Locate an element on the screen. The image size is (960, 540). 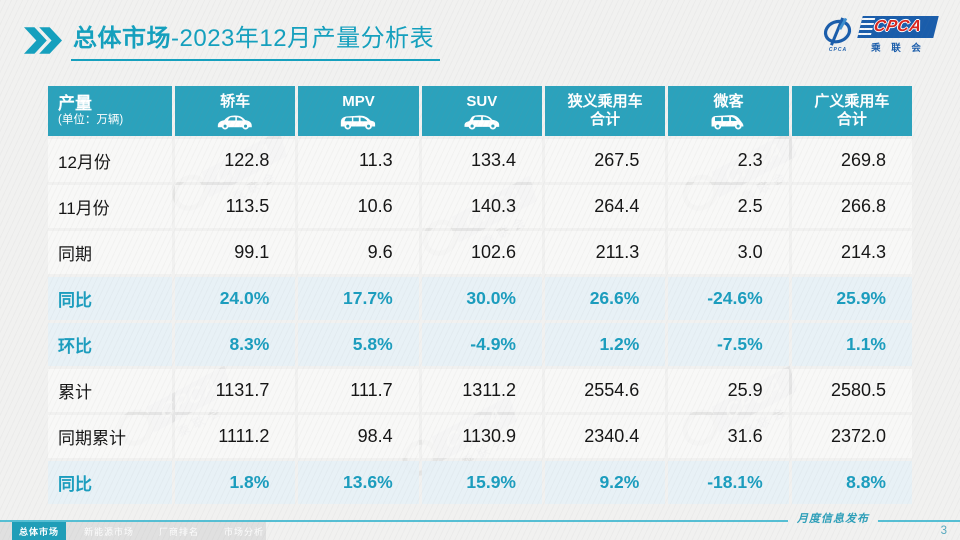
table-cell: 1111.2 is located at coordinates (235, 436).